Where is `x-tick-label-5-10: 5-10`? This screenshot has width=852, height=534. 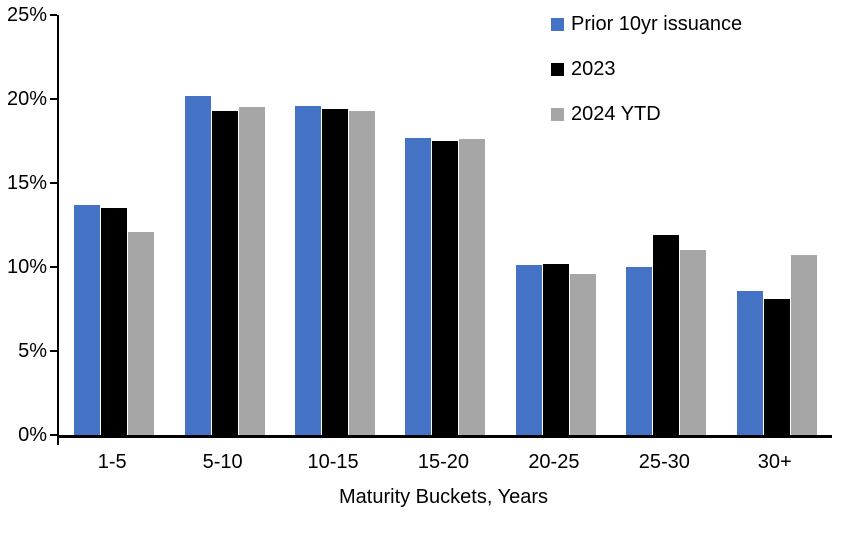 x-tick-label-5-10: 5-10 is located at coordinates (222, 462).